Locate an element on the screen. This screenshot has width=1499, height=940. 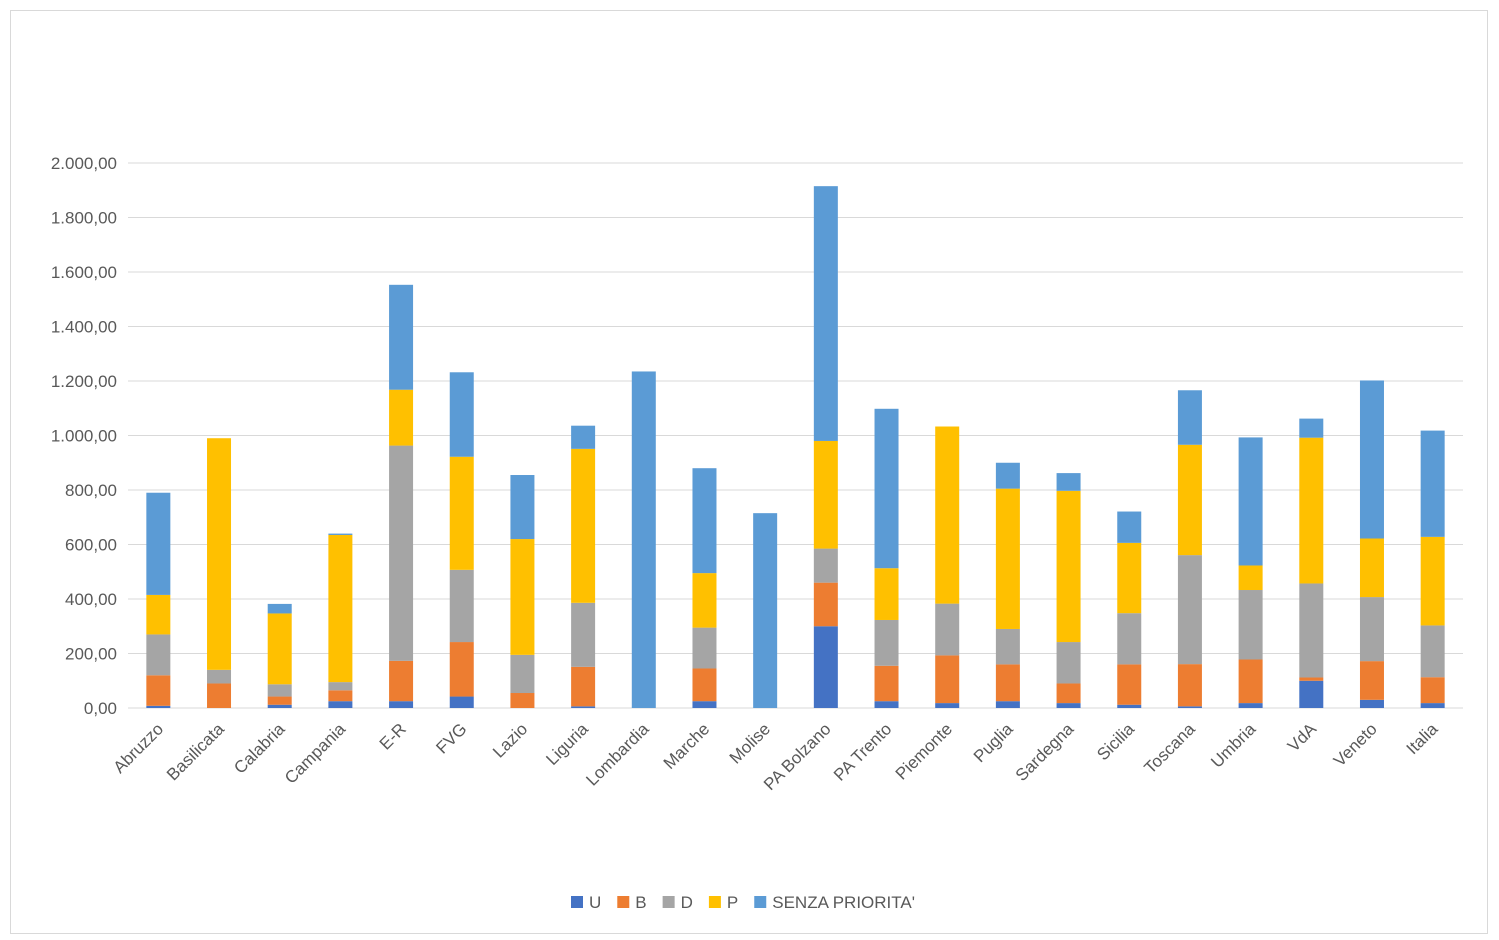
x-tick-label: FVG is located at coordinates (451, 738).